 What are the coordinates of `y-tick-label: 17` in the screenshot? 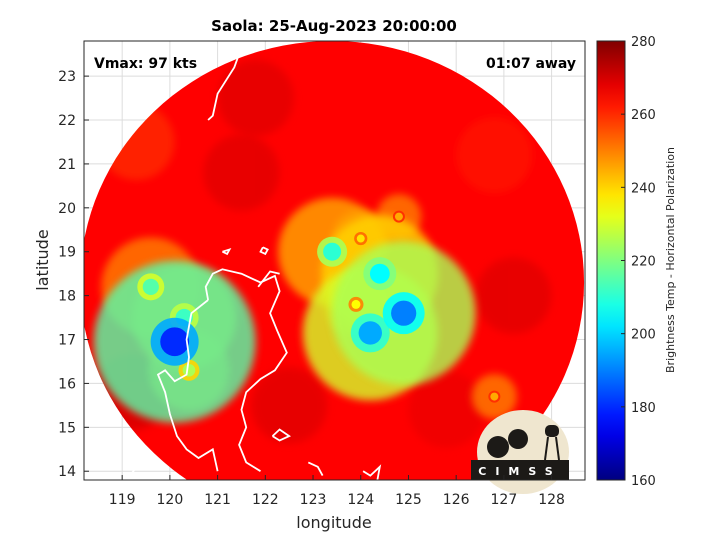 It's located at (67, 341).